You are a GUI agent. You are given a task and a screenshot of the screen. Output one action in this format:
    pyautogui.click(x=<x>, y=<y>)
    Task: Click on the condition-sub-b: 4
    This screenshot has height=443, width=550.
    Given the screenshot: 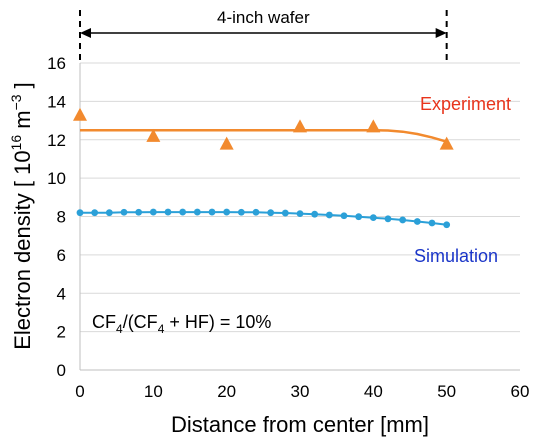 What is the action you would take?
    pyautogui.click(x=161, y=329)
    